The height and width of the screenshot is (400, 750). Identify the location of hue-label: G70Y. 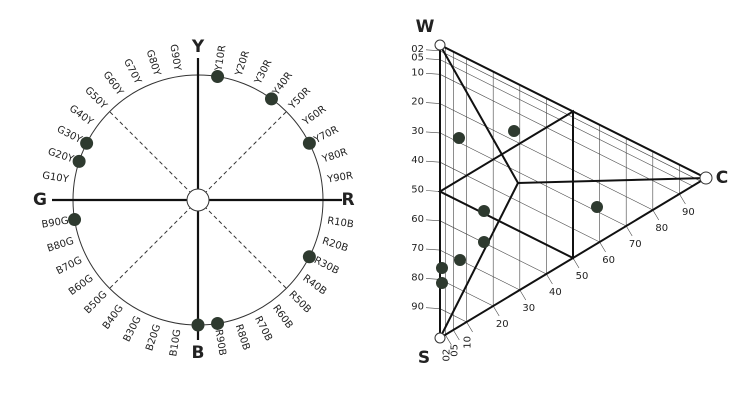
(132, 71).